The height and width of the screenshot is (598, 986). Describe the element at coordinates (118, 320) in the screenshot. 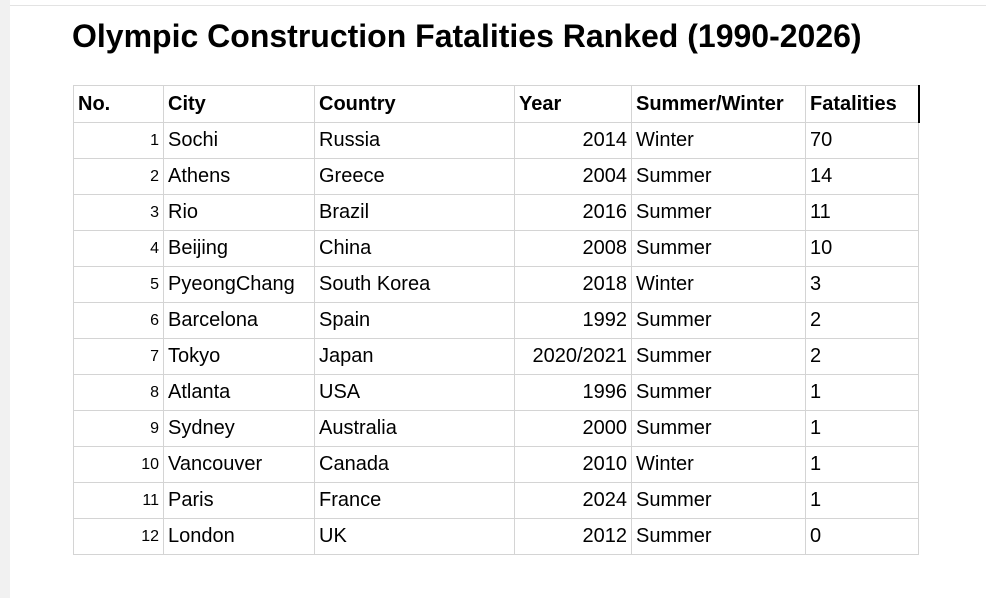

I see `cell-no: 6` at that location.